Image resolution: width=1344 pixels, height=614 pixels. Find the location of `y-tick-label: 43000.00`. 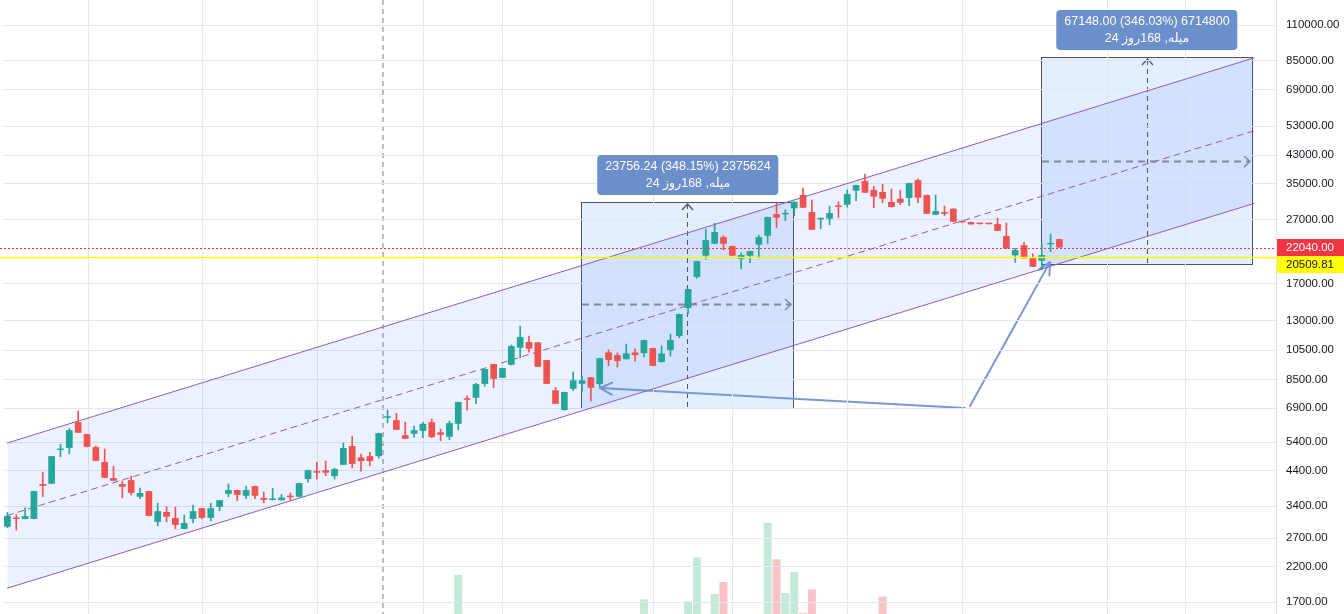

y-tick-label: 43000.00 is located at coordinates (1310, 154).